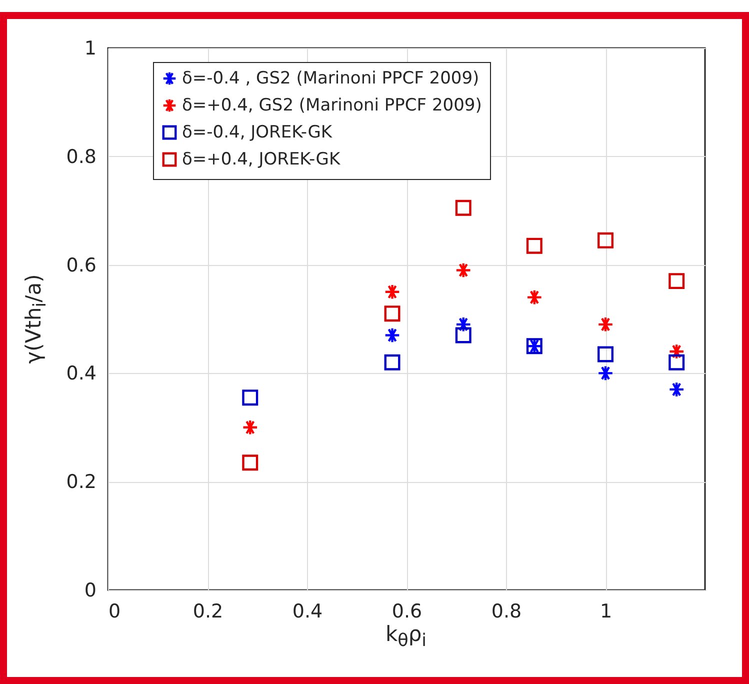  I want to click on y-tick-label: 0.8, so click(81, 157).